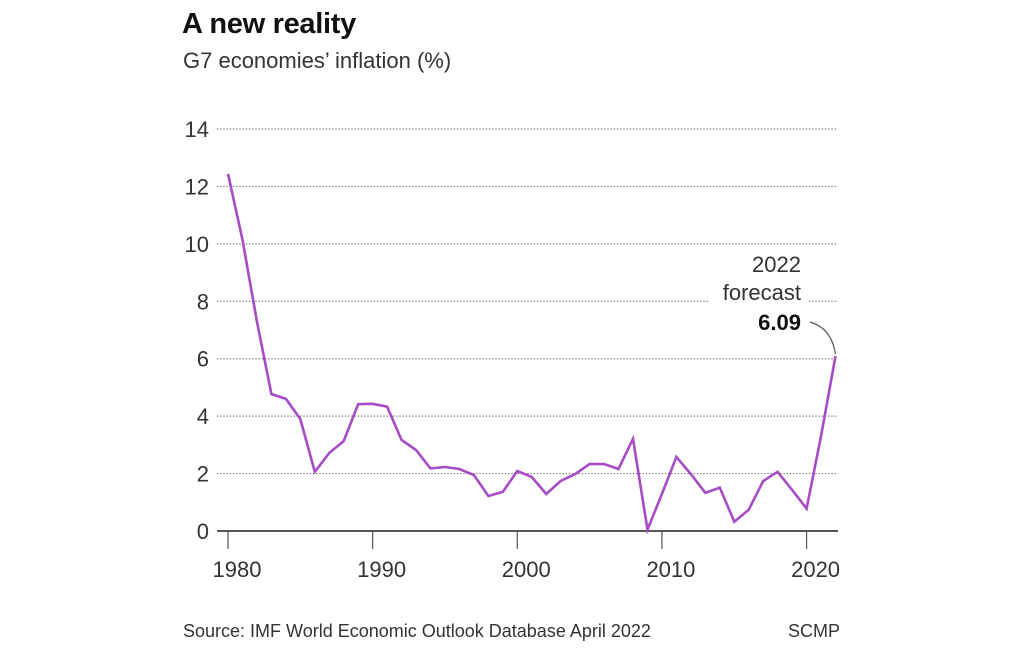 The width and height of the screenshot is (1024, 651). I want to click on y-tick-label: 4, so click(203, 416).